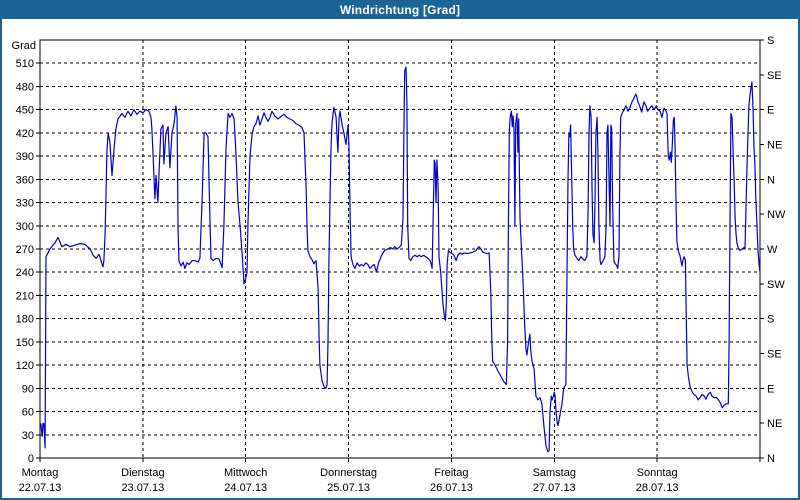 This screenshot has width=800, height=500. I want to click on x-axis-day-label: Montag, so click(40, 473).